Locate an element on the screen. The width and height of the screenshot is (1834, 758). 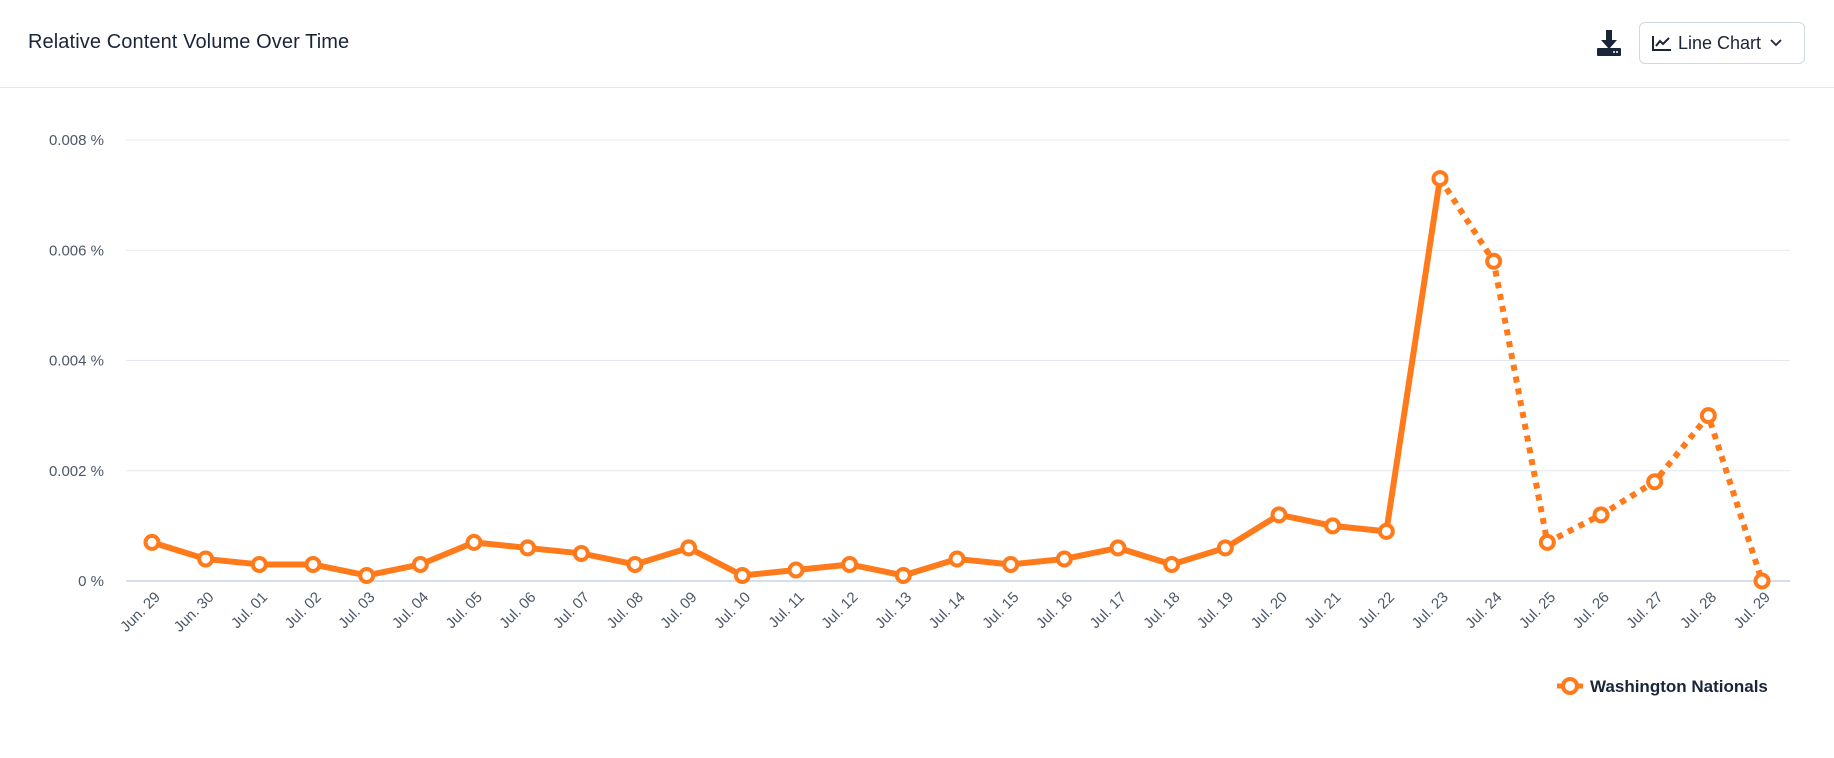
y-tick-label: 0.006 % is located at coordinates (76, 250).